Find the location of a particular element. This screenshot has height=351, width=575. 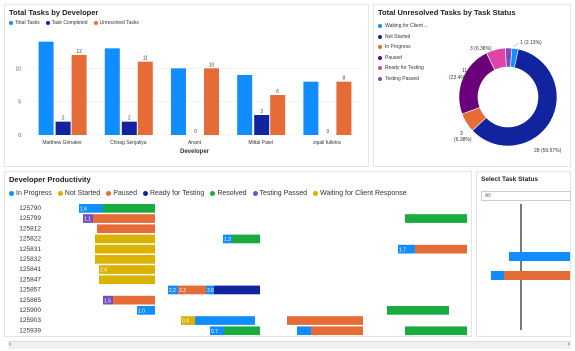

gantt-bar-label: 1.5 is located at coordinates (107, 301).